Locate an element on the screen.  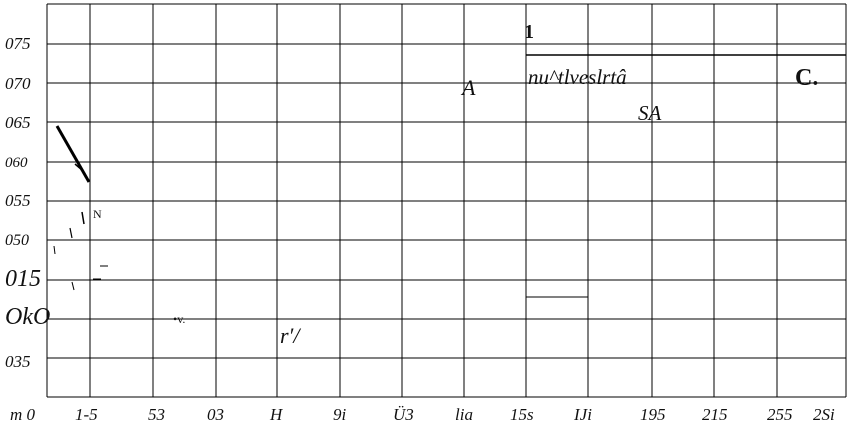
y-tick-label: OkO is located at coordinates (27, 317).